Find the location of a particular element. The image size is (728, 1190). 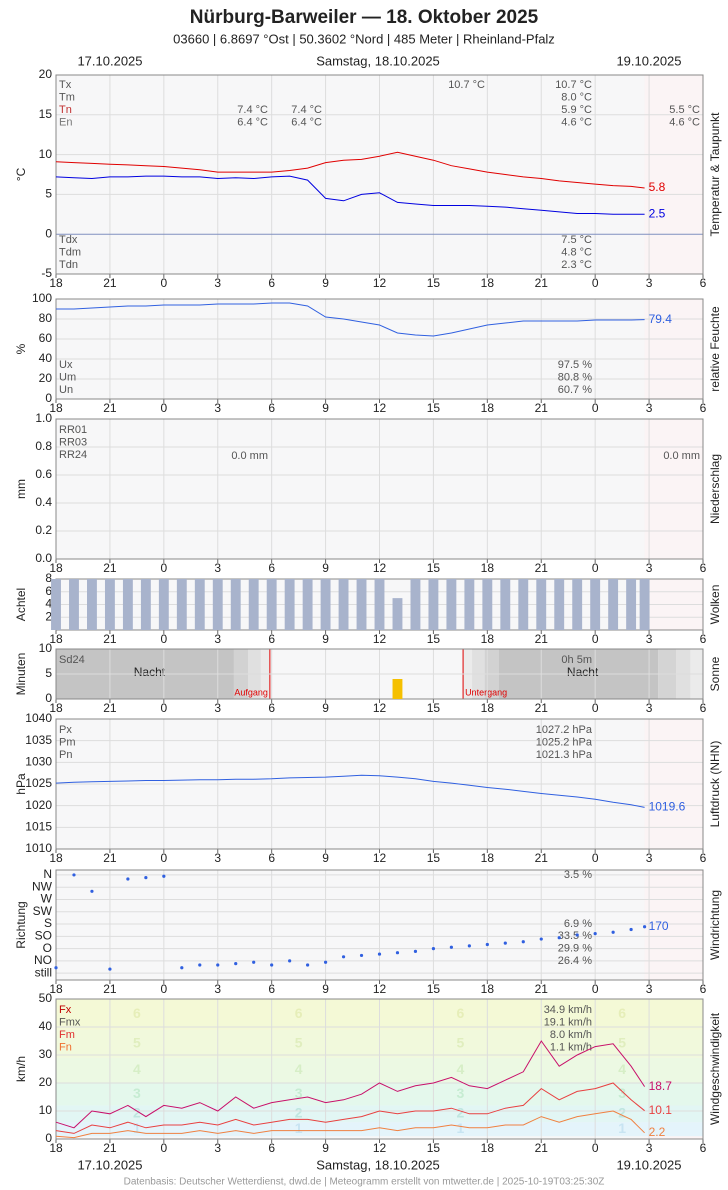

y-axis-label: km/h is located at coordinates (21, 1069).